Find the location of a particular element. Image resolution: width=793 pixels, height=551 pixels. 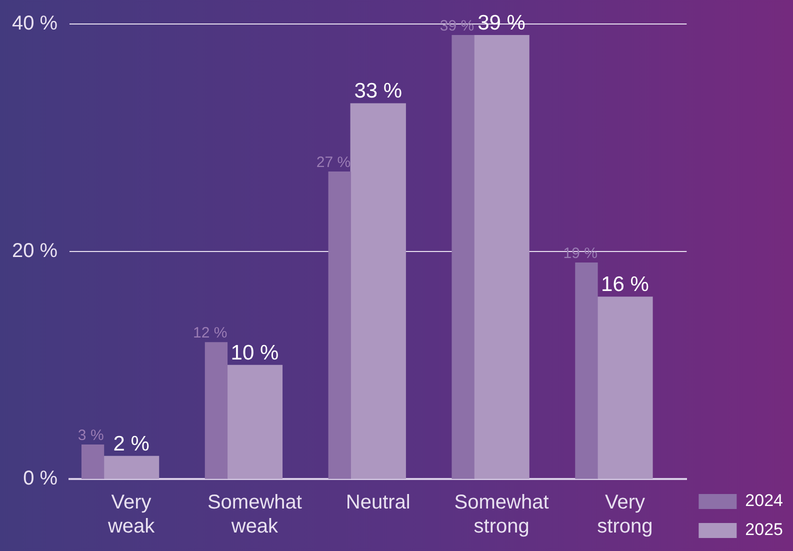

x-tick-label: Very weak is located at coordinates (131, 515).